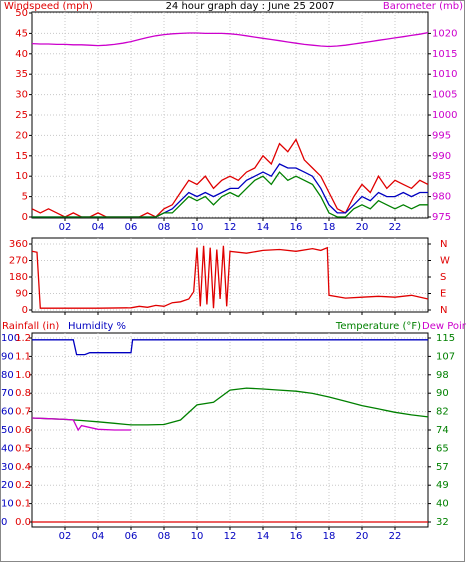 This screenshot has height=563, width=466. Describe the element at coordinates (378, 326) in the screenshot. I see `legend-label: Temperature (°F)` at that location.